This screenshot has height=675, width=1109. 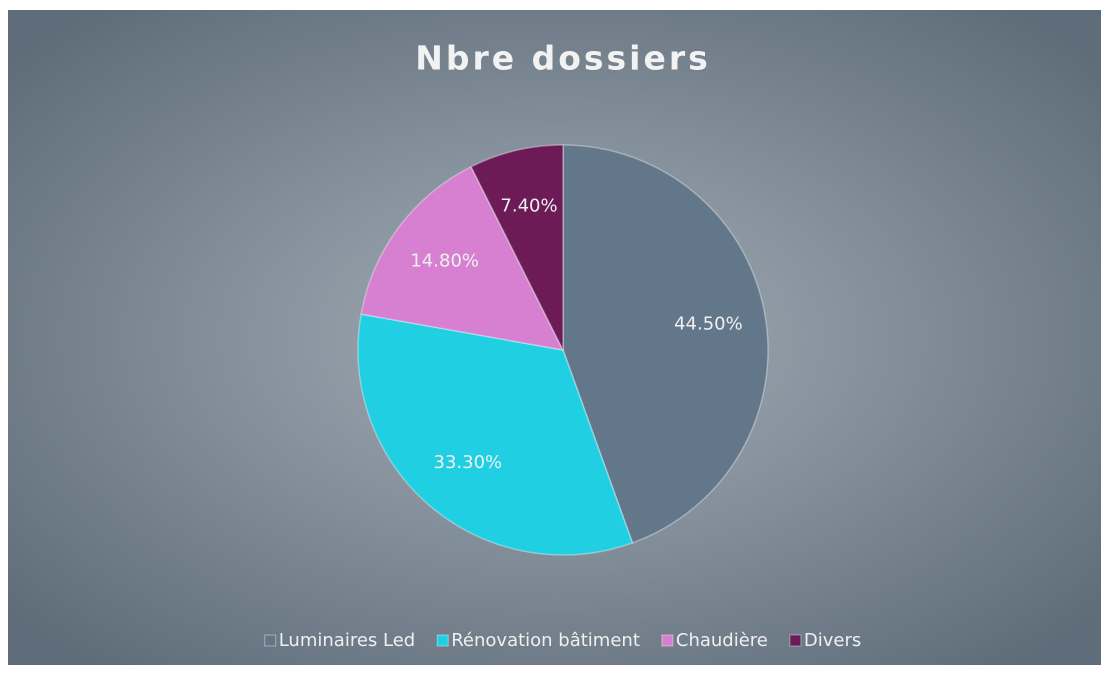 I want to click on legend-label: Luminaires Led, so click(x=347, y=640).